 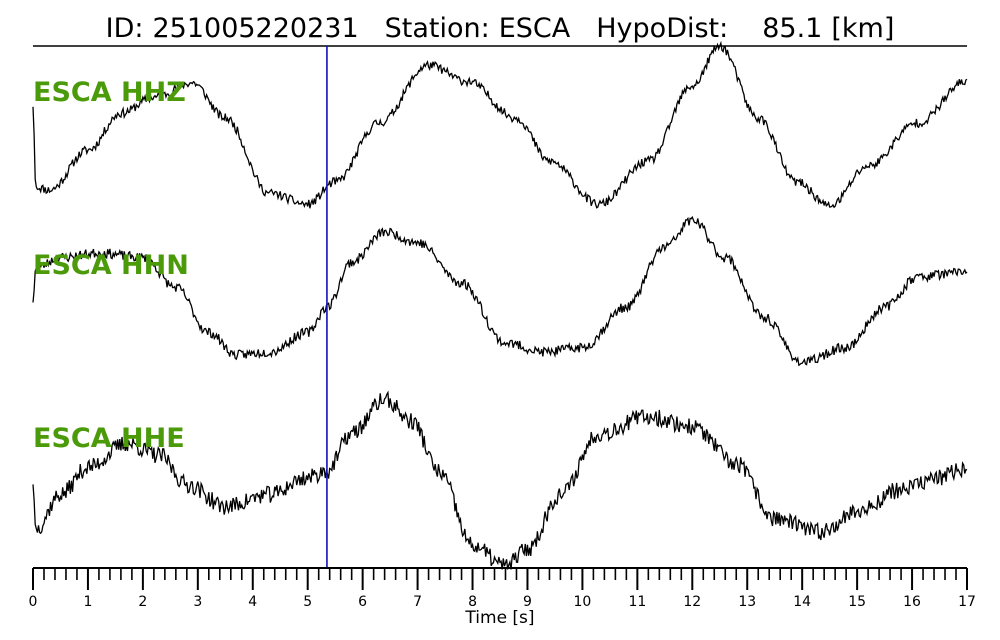 I want to click on x-axis: 0 1 2 3 4 5 6 7 8 9 10 11 12 13 14 15 16 17, so click(x=502, y=588).